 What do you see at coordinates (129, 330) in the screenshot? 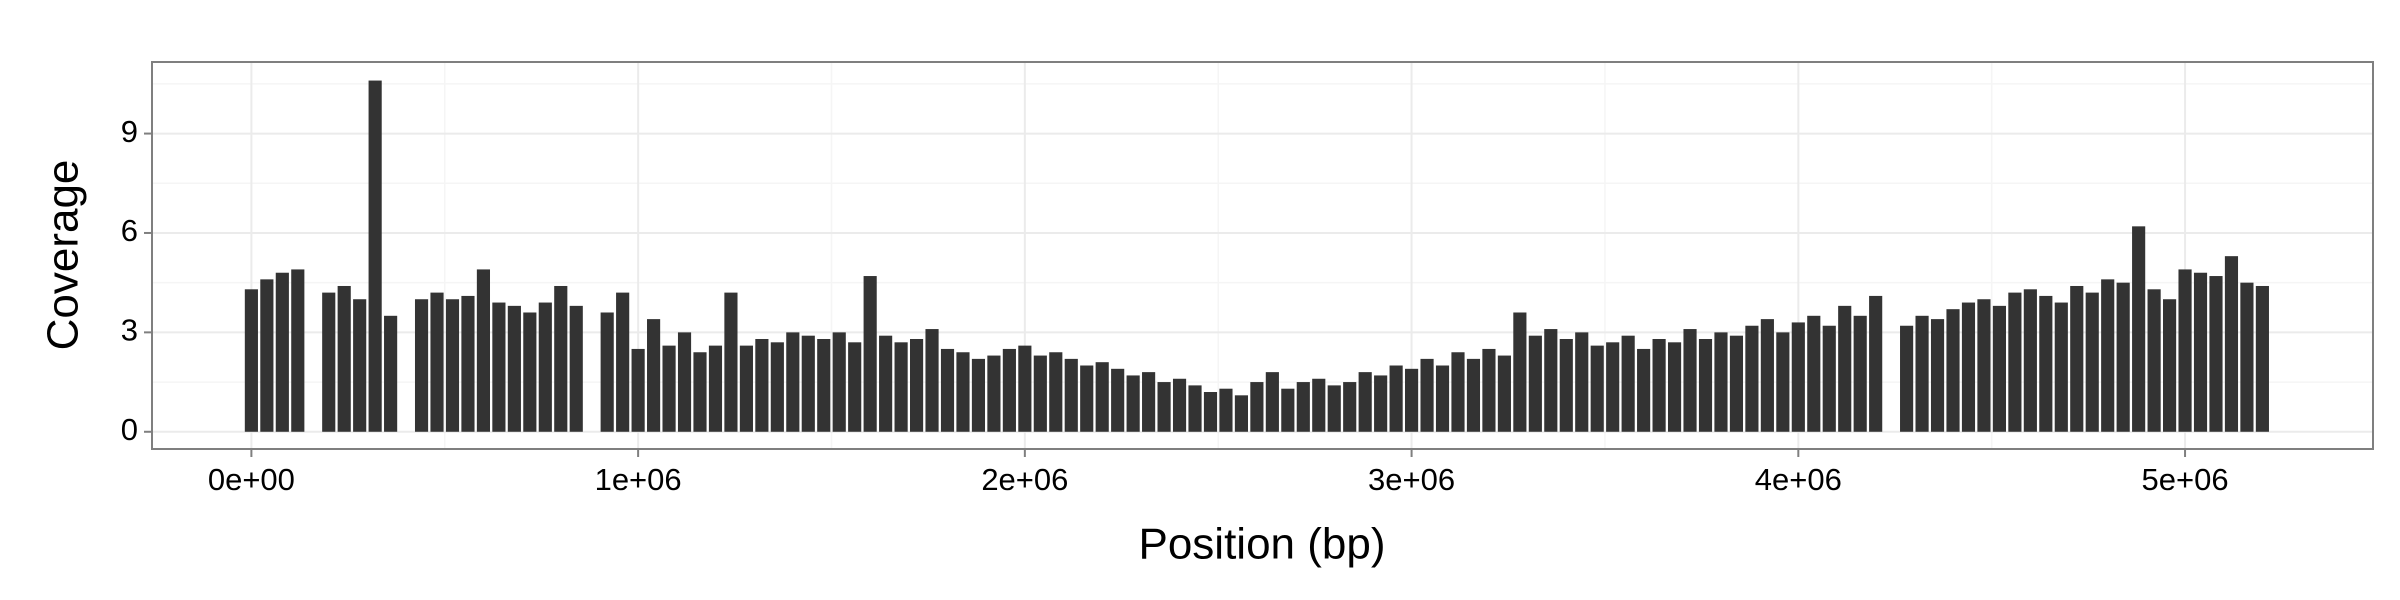
I see `y-tick-label: 3` at bounding box center [129, 330].